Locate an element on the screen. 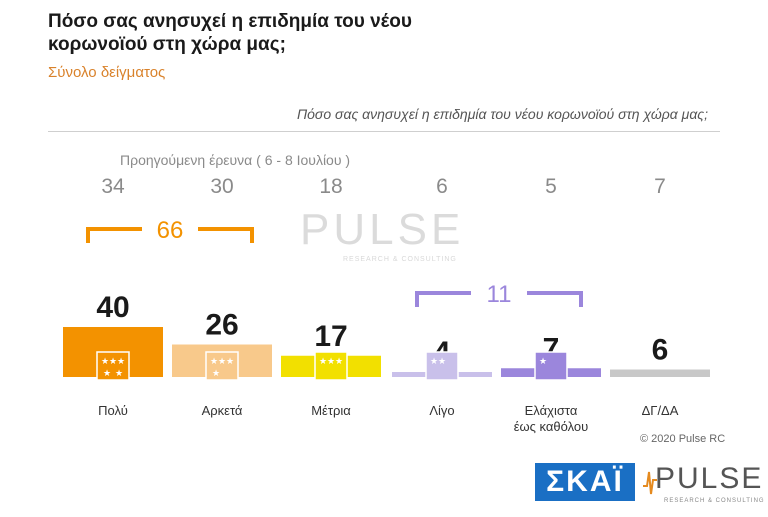 The height and width of the screenshot is (517, 768). bar-value-label: 26 is located at coordinates (221, 325).